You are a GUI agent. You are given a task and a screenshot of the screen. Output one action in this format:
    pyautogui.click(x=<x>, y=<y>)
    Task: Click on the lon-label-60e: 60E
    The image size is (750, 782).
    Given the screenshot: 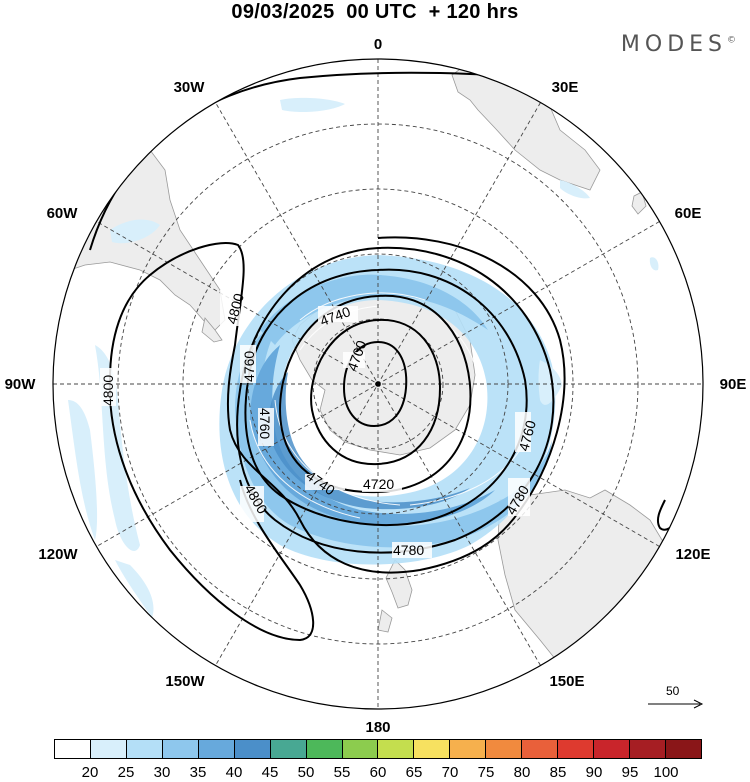 What is the action you would take?
    pyautogui.click(x=688, y=213)
    